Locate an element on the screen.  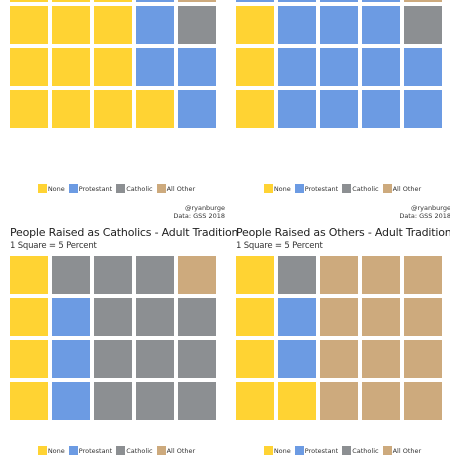
credit-text: @ryanburge is located at coordinates (430, 208).